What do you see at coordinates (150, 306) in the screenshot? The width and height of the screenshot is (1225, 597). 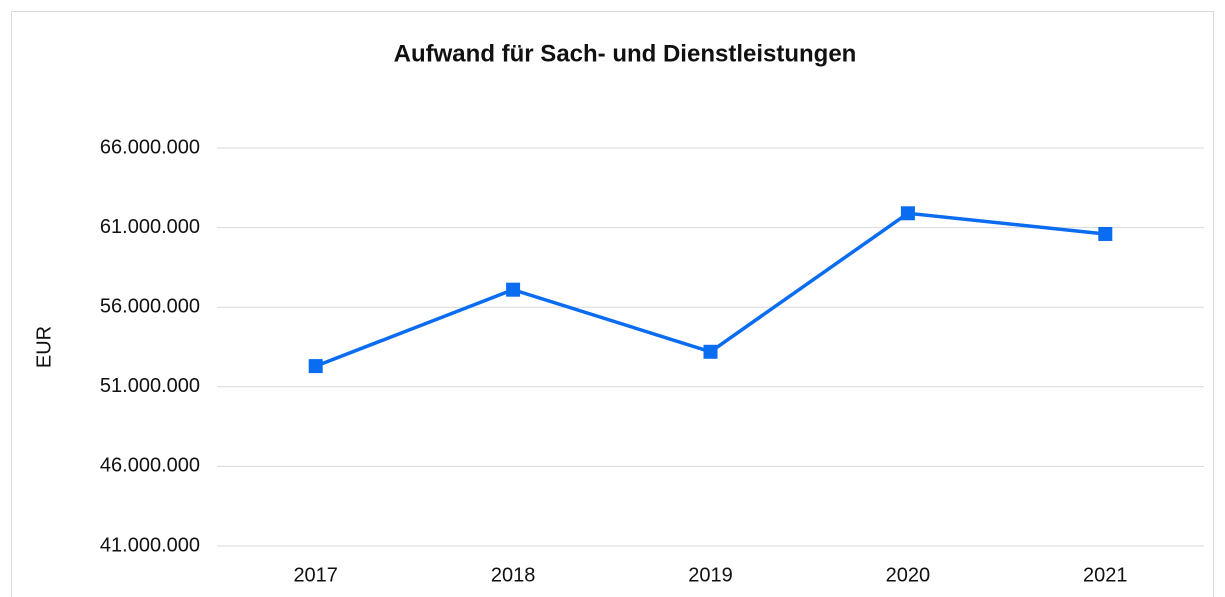 I see `y-tick-label: 56.000.000` at bounding box center [150, 306].